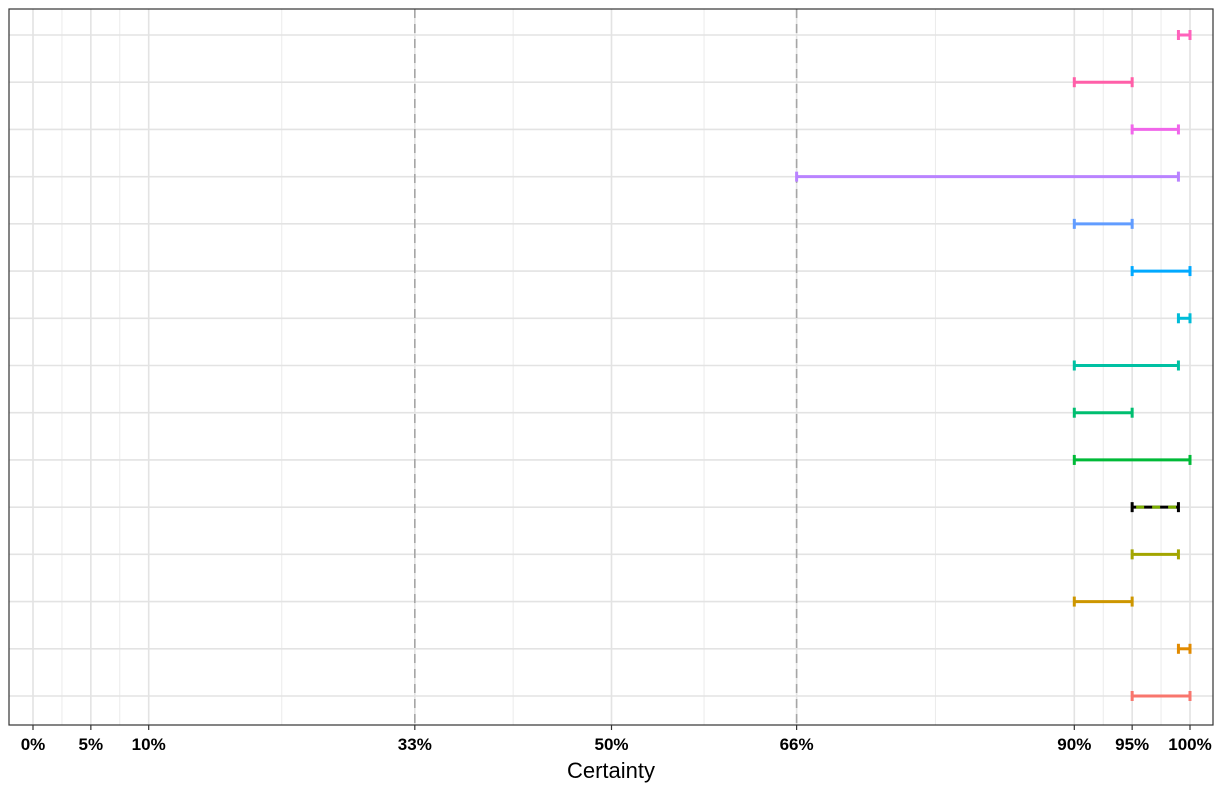 This screenshot has height=785, width=1223. I want to click on x-tick-label: 0%, so click(33, 744).